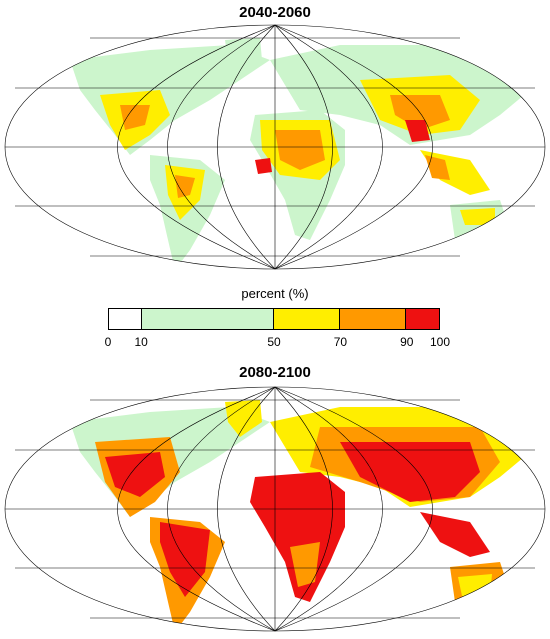 The image size is (550, 639). What do you see at coordinates (185, 186) in the screenshot?
I see `south-america-hot` at bounding box center [185, 186].